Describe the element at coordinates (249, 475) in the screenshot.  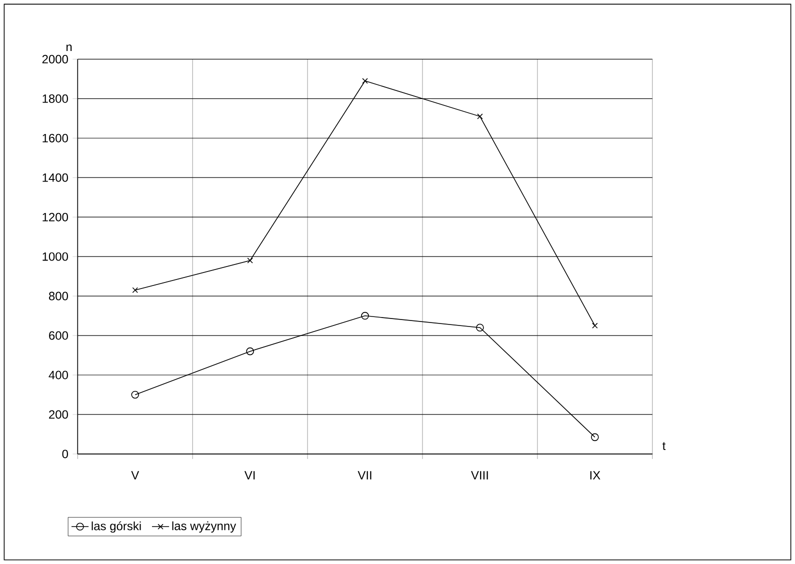
I see `x-tick-label: VI` at that location.